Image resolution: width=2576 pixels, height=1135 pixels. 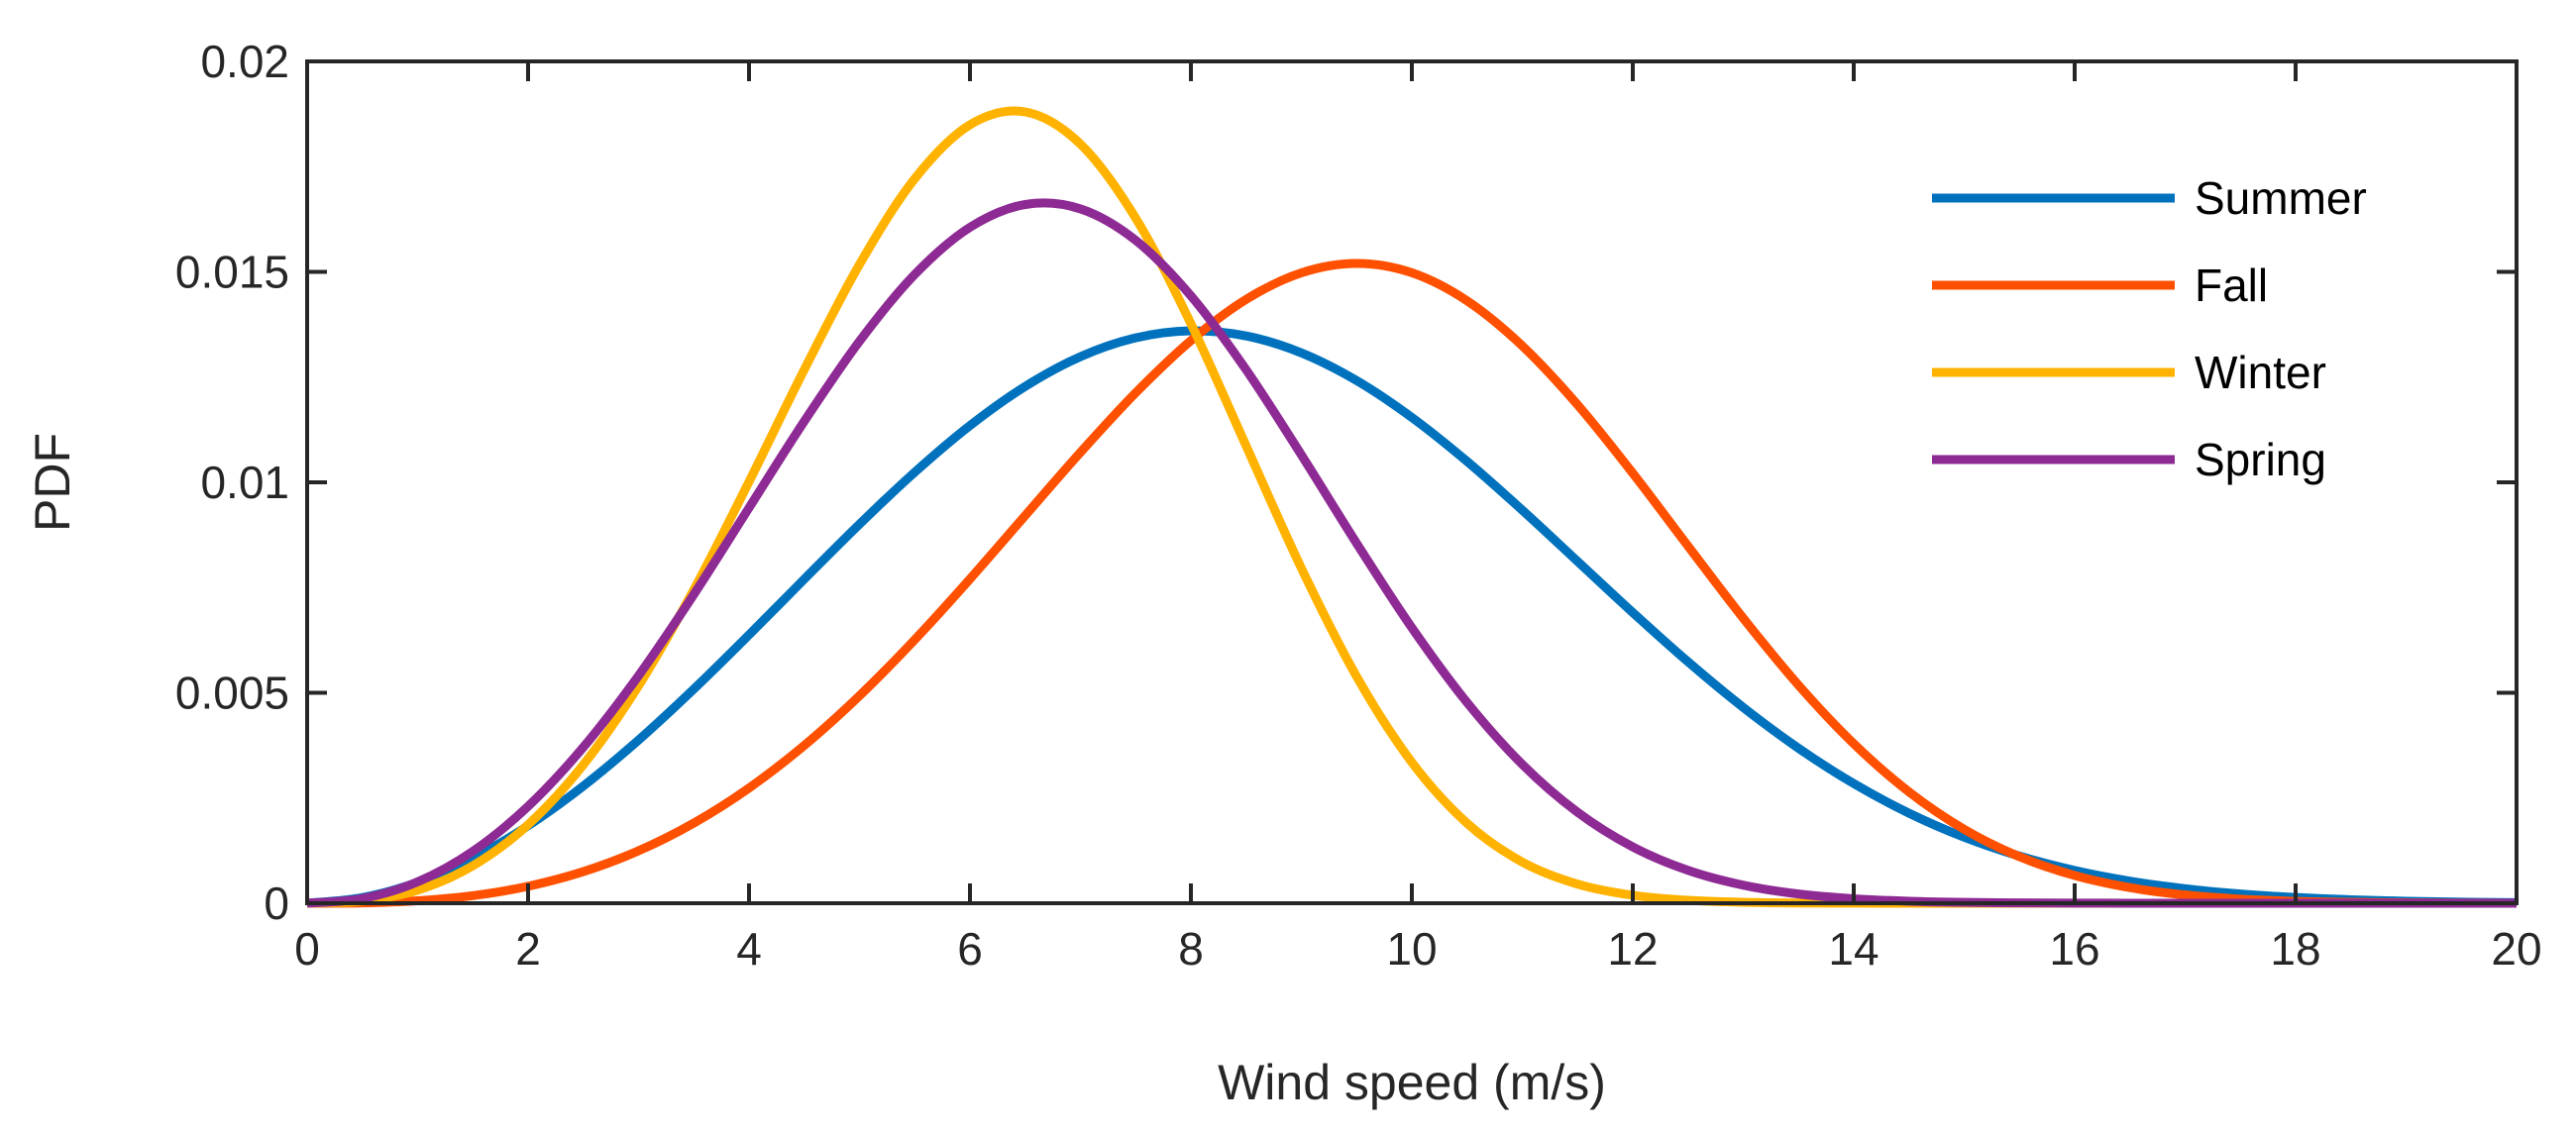 I want to click on x-tick-label: 14, so click(x=1853, y=949).